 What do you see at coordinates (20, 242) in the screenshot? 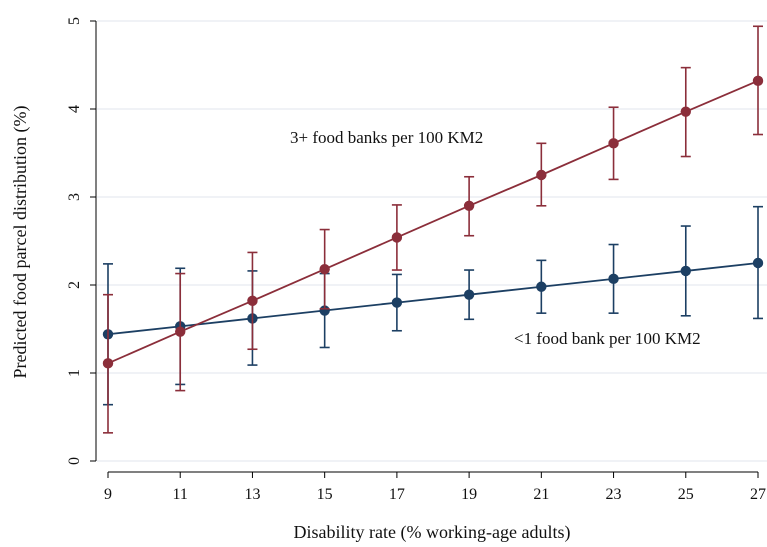
I see `y-axis-title: Predicted food parcel distribution (%)` at bounding box center [20, 242].